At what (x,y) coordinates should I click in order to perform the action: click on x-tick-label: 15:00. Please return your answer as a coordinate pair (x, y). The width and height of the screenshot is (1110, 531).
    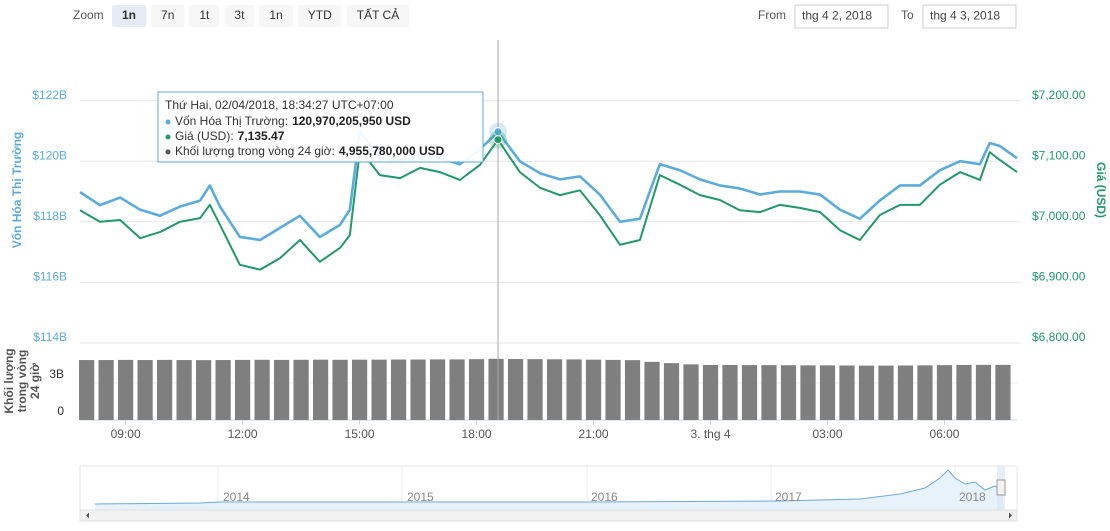
    Looking at the image, I should click on (360, 434).